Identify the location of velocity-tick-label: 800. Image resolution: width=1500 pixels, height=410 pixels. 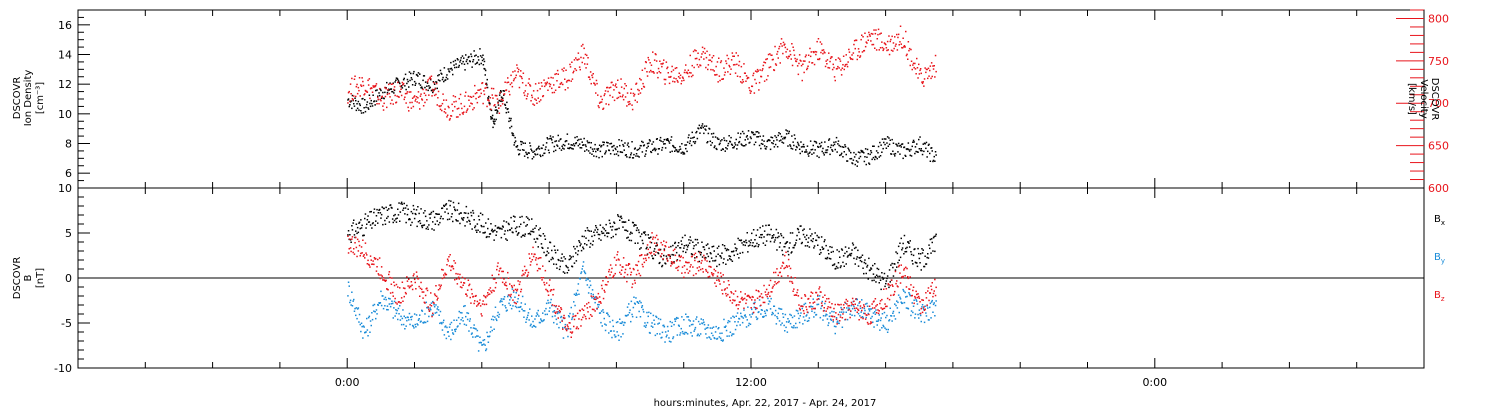
(1438, 18).